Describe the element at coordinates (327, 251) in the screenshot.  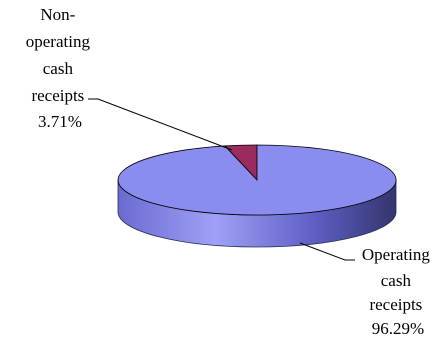
I see `leader-line-operating` at that location.